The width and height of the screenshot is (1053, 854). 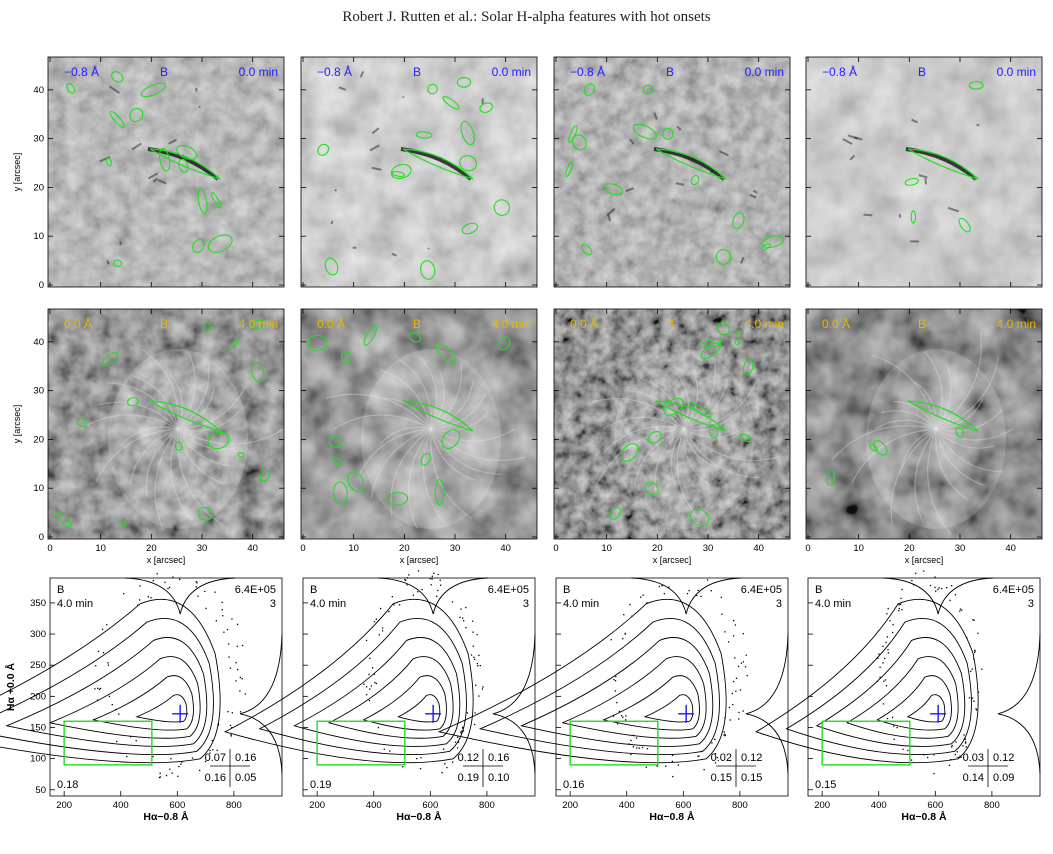 I want to click on solar-image-texture, so click(x=166, y=424).